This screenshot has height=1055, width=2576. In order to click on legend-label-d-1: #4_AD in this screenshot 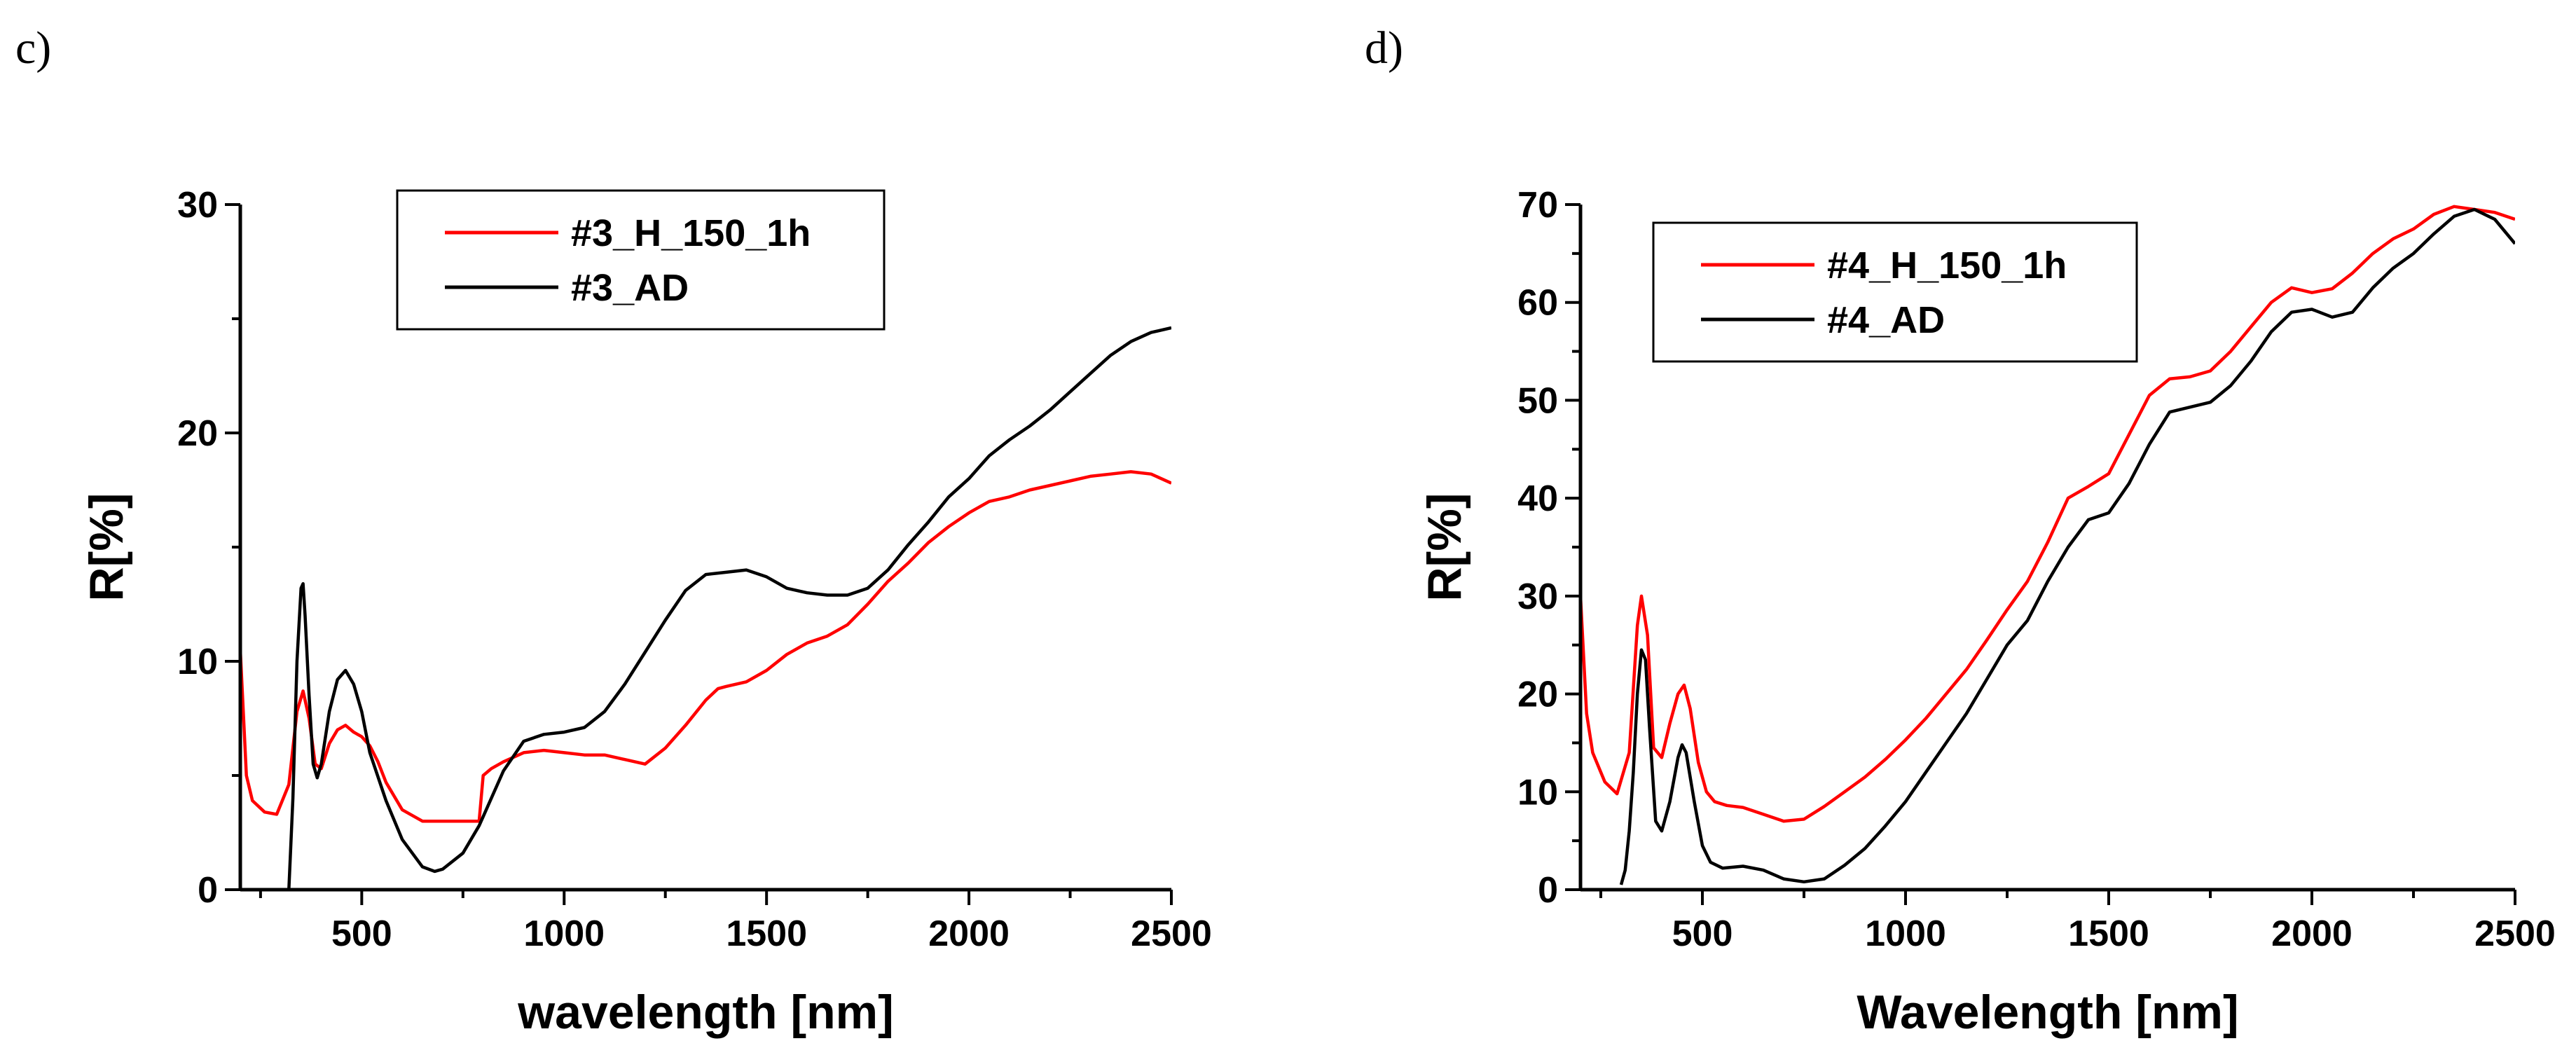, I will do `click(1886, 320)`.